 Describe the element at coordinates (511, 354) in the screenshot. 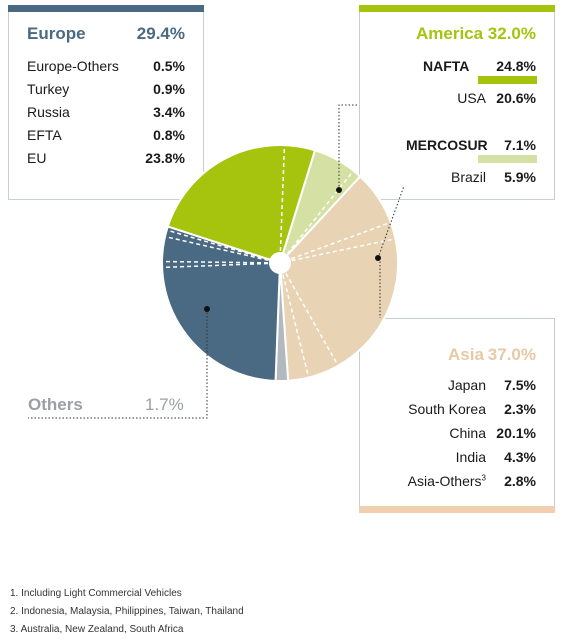

I see `asia-total: 37.0%` at that location.